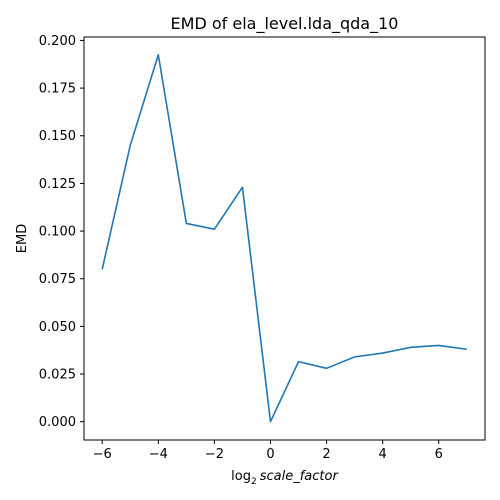 The image size is (500, 500). I want to click on y-tick-label: 0.175, so click(57, 89).